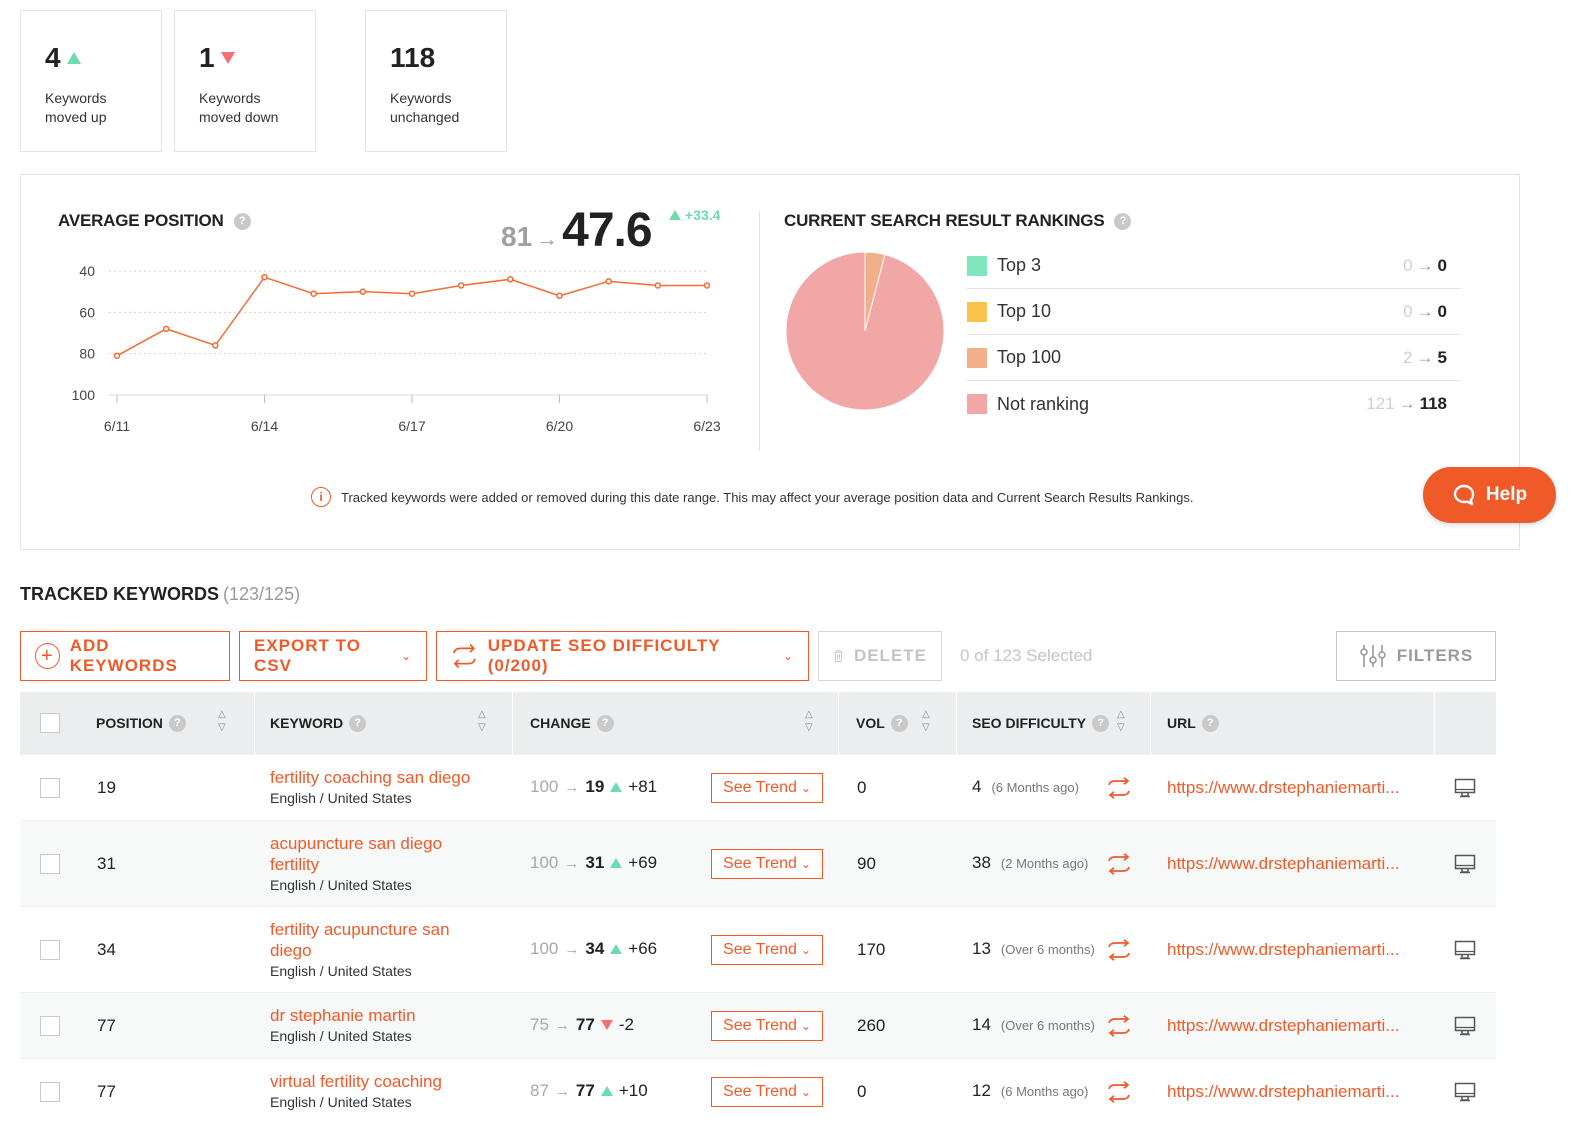  I want to click on header-position-label: POSITION, so click(129, 723).